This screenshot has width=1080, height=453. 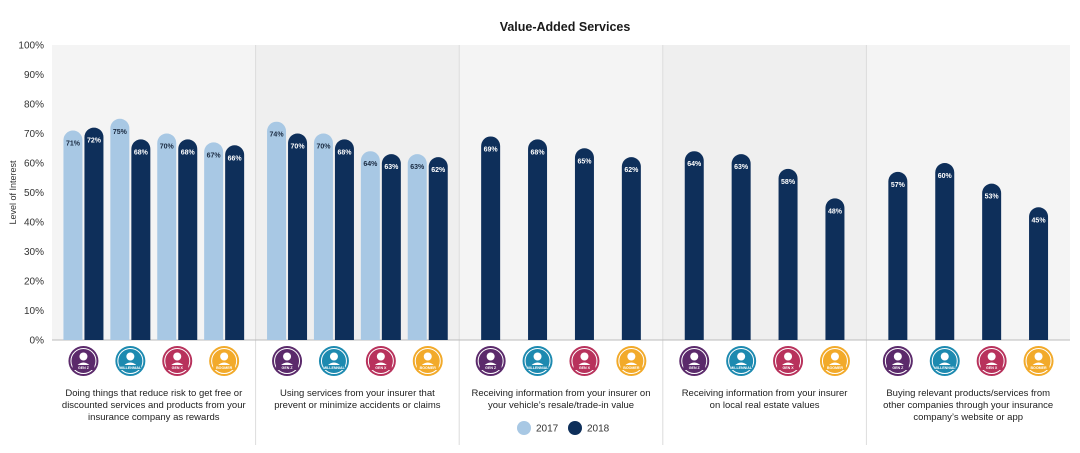 I want to click on bar-2017-label: 74%, so click(x=277, y=135).